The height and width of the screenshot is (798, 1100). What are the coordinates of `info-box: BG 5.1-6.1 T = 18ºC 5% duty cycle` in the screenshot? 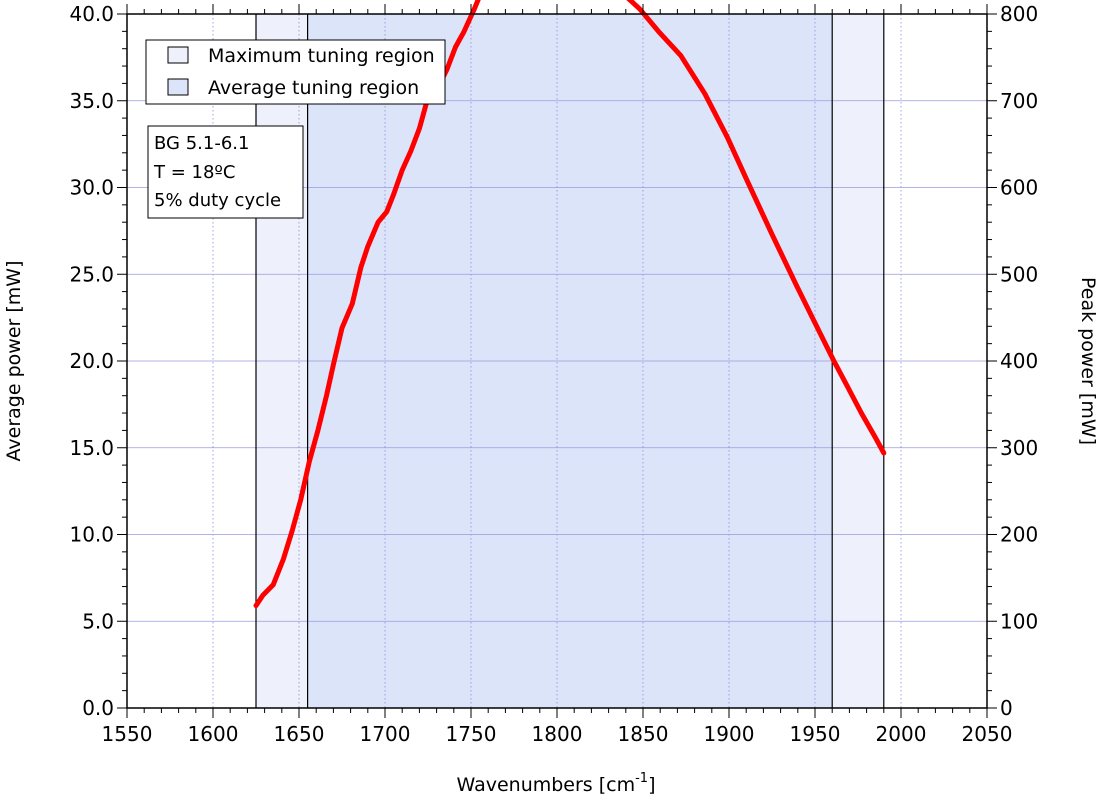 It's located at (225, 172).